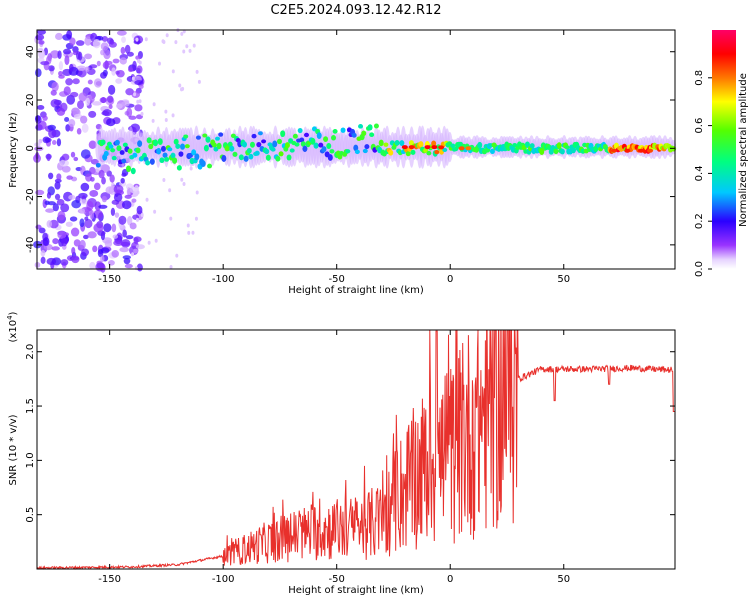  Describe the element at coordinates (30, 460) in the screenshot. I see `y-tick-label: 1.0` at that location.